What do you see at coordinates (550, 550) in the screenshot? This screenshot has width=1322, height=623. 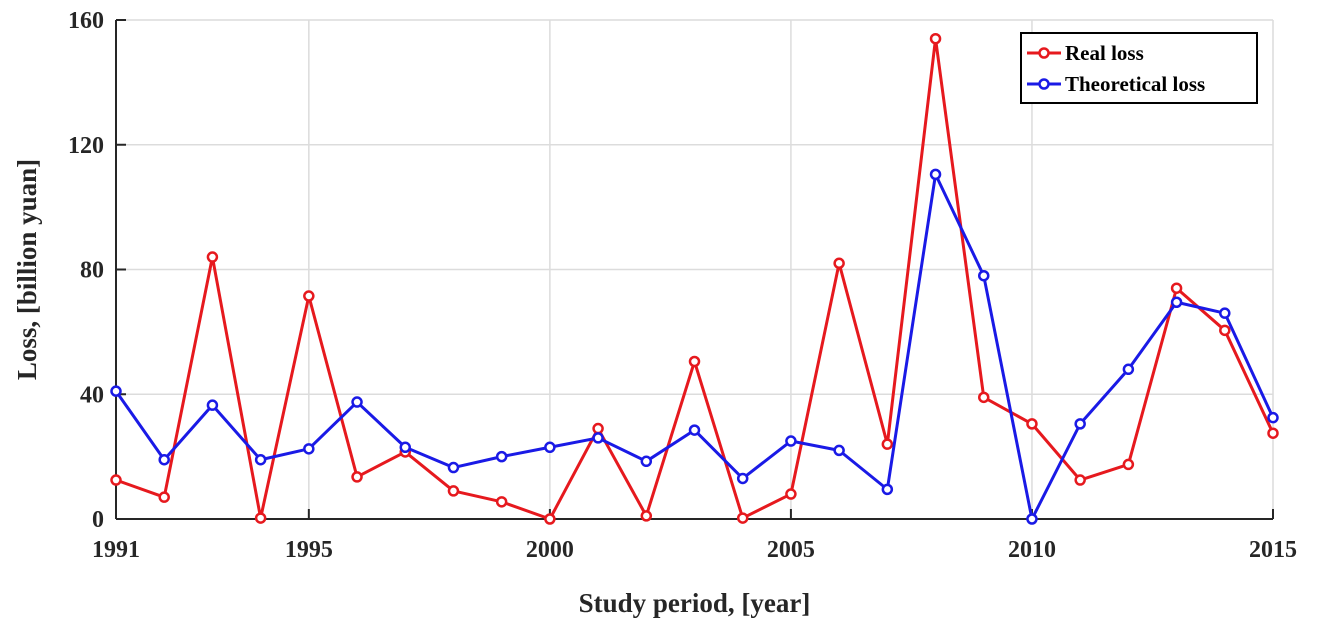 I see `x-tick-label: 2000` at bounding box center [550, 550].